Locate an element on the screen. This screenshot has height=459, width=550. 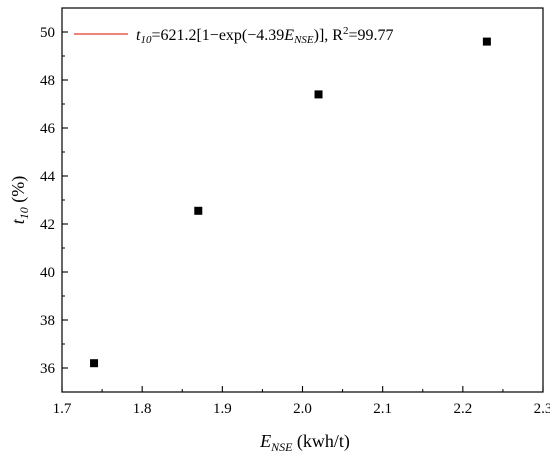
y-axis-title-rest: (%) is located at coordinates (18, 191).